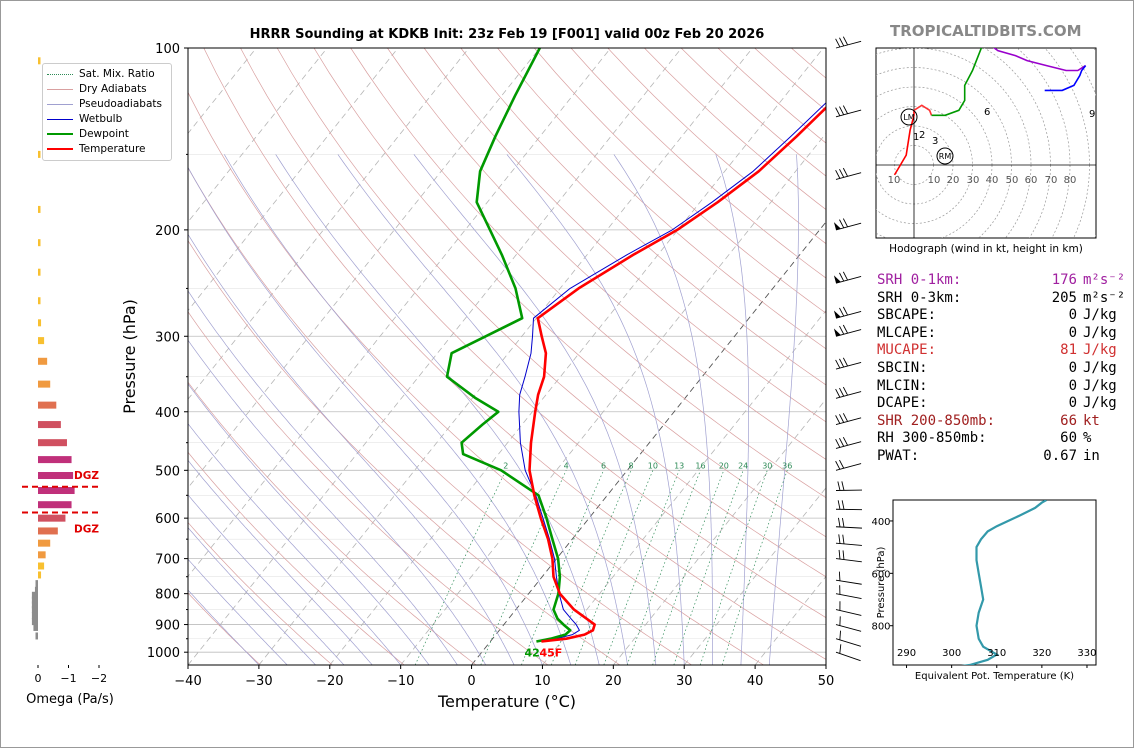 The width and height of the screenshot is (1134, 748). What do you see at coordinates (951, 653) in the screenshot?
I see `theta-e-x-tick-label: 300` at bounding box center [951, 653].